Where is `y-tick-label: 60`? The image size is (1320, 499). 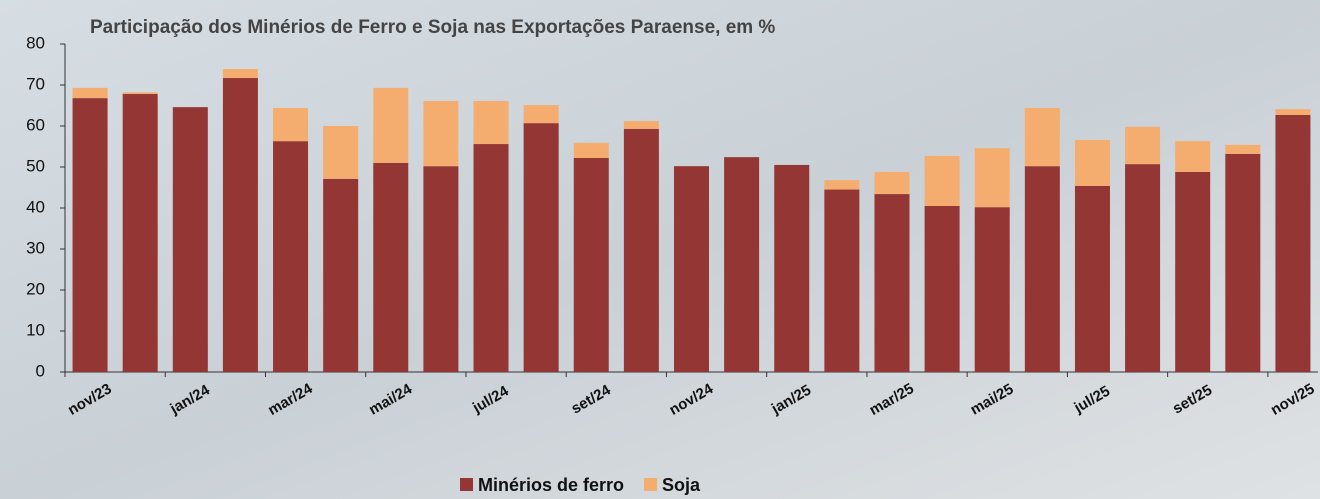
y-tick-label: 60 is located at coordinates (35, 124).